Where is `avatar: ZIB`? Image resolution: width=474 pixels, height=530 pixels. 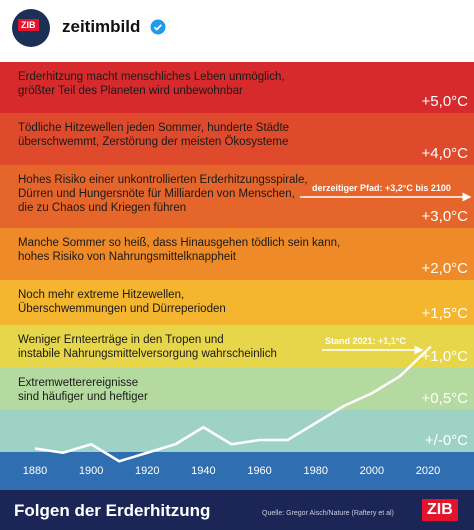 avatar: ZIB is located at coordinates (31, 28).